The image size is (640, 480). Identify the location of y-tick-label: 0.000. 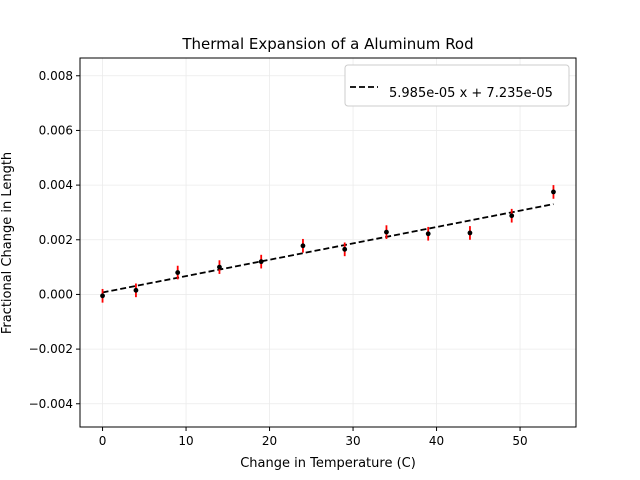
(56, 294).